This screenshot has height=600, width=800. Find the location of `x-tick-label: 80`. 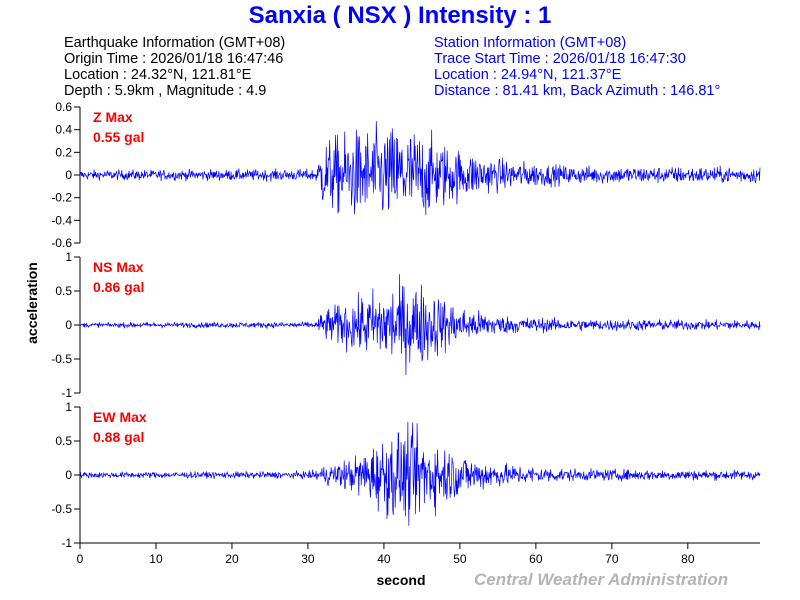

x-tick-label: 80 is located at coordinates (688, 559).